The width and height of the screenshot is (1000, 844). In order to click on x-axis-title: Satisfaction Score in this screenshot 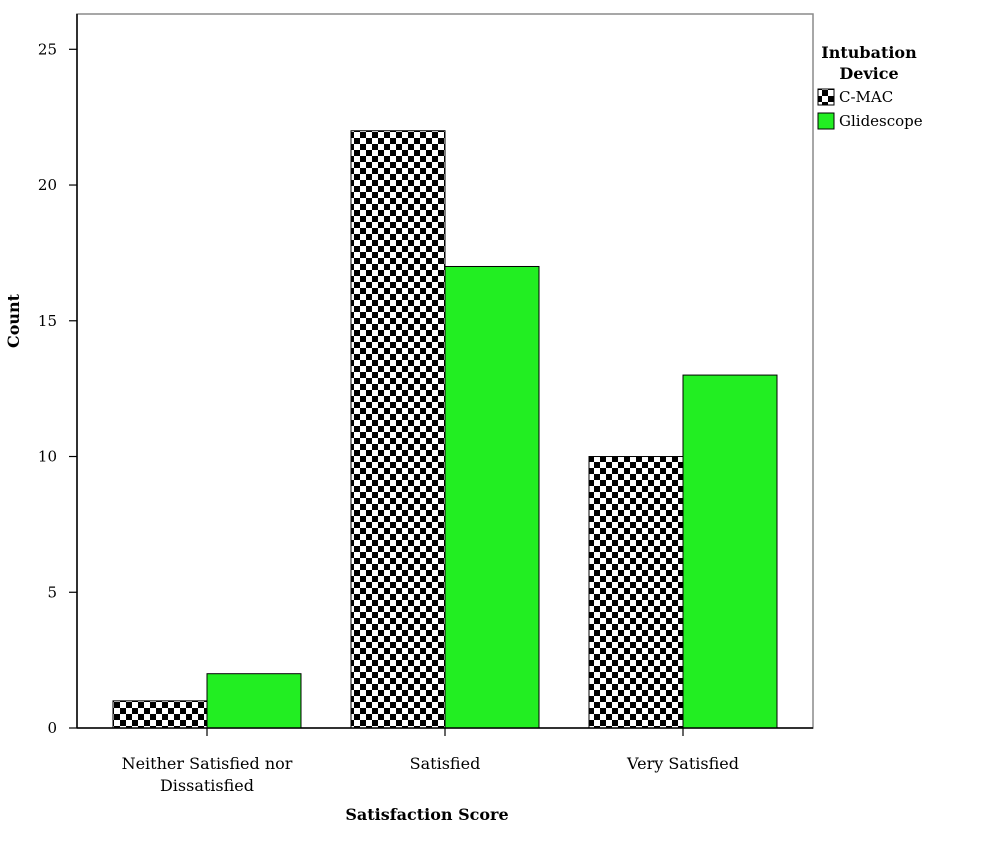, I will do `click(426, 814)`.